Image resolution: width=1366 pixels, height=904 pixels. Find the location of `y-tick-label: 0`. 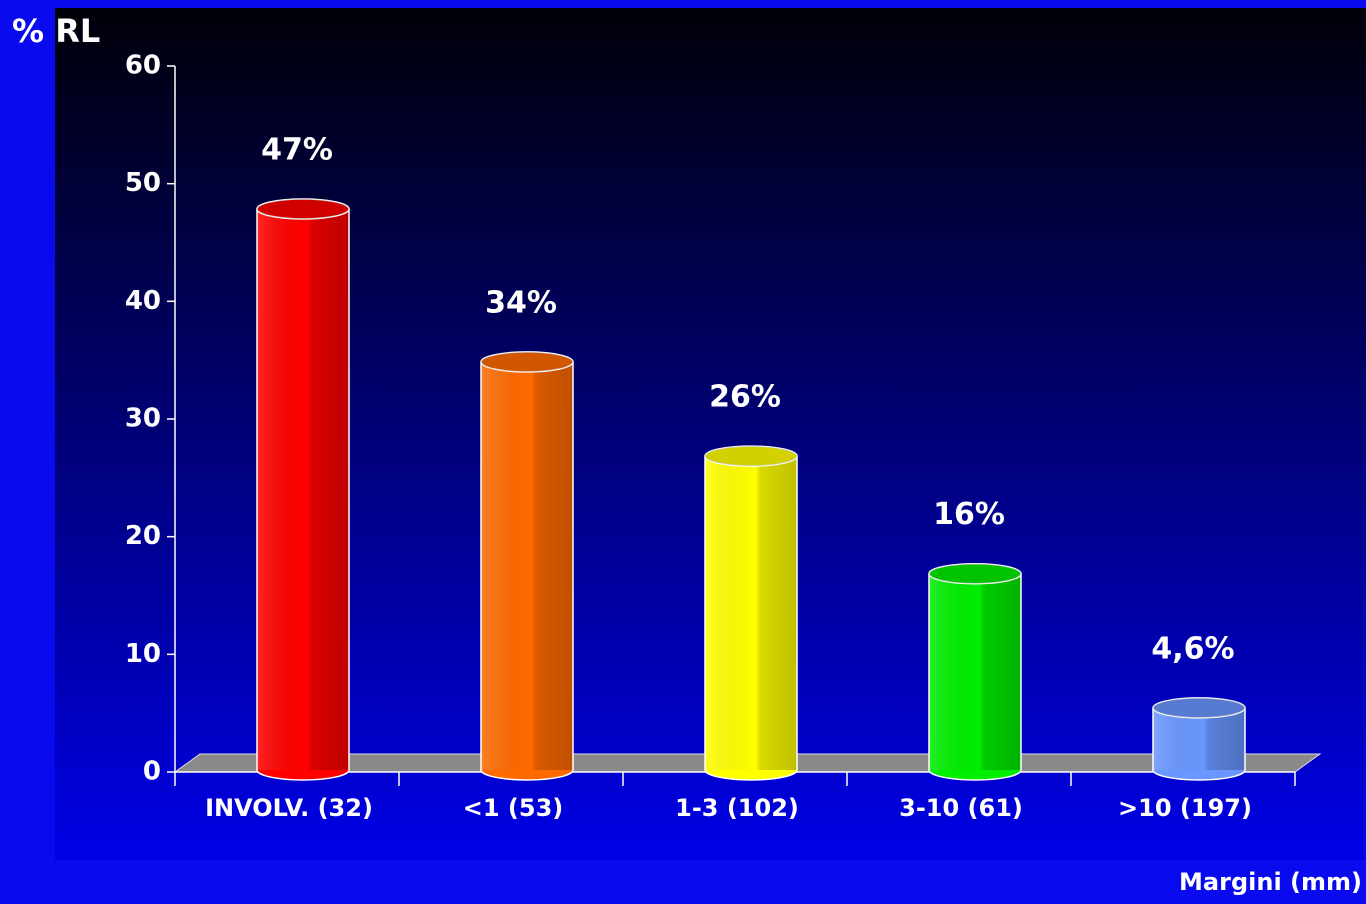

y-tick-label: 0 is located at coordinates (152, 772).